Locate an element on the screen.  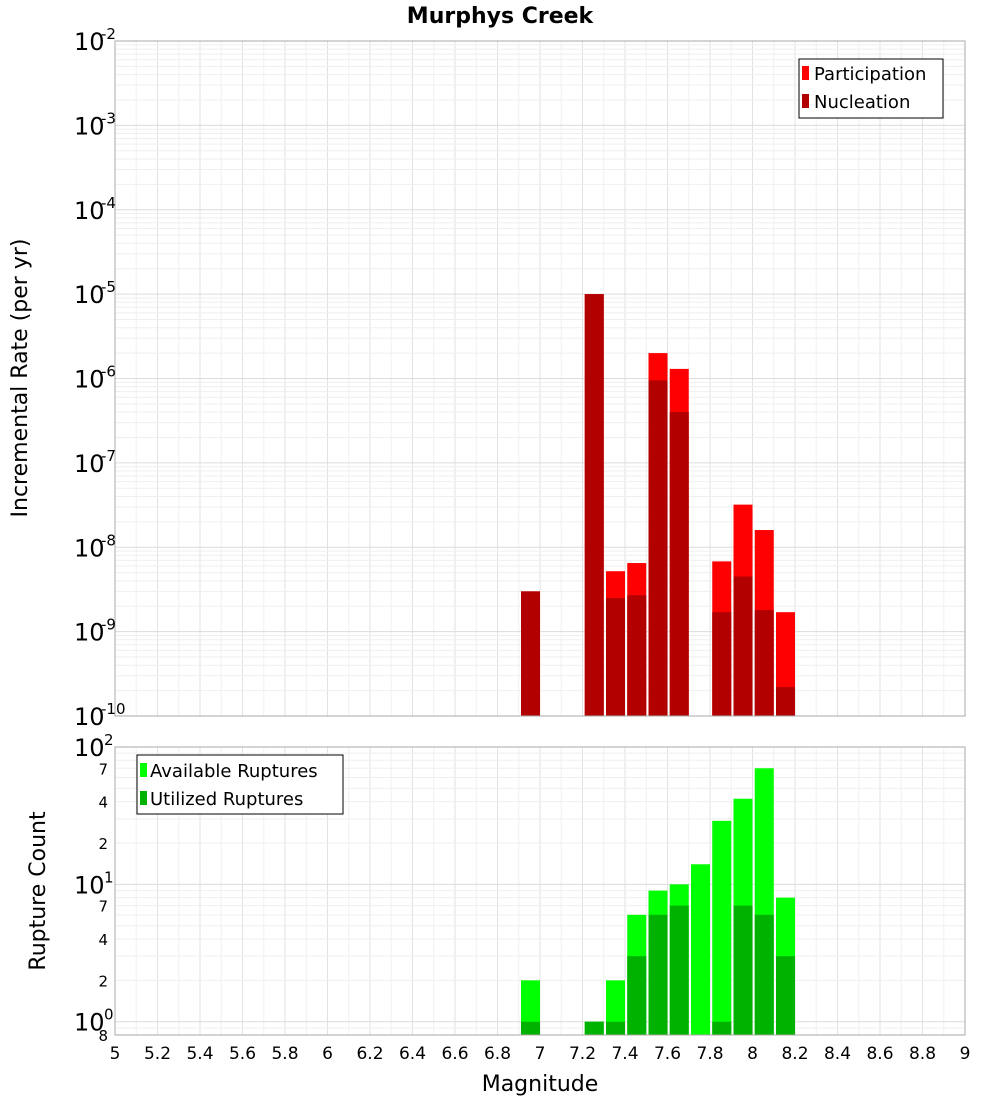
y-tick-minor-label: 8 is located at coordinates (103, 1036).